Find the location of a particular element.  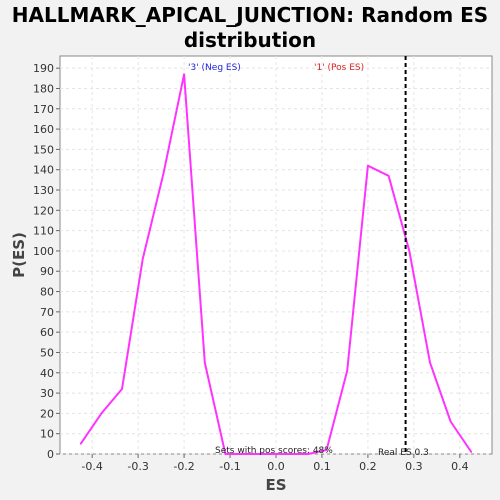

x-tick-label: 0.0 is located at coordinates (276, 466).